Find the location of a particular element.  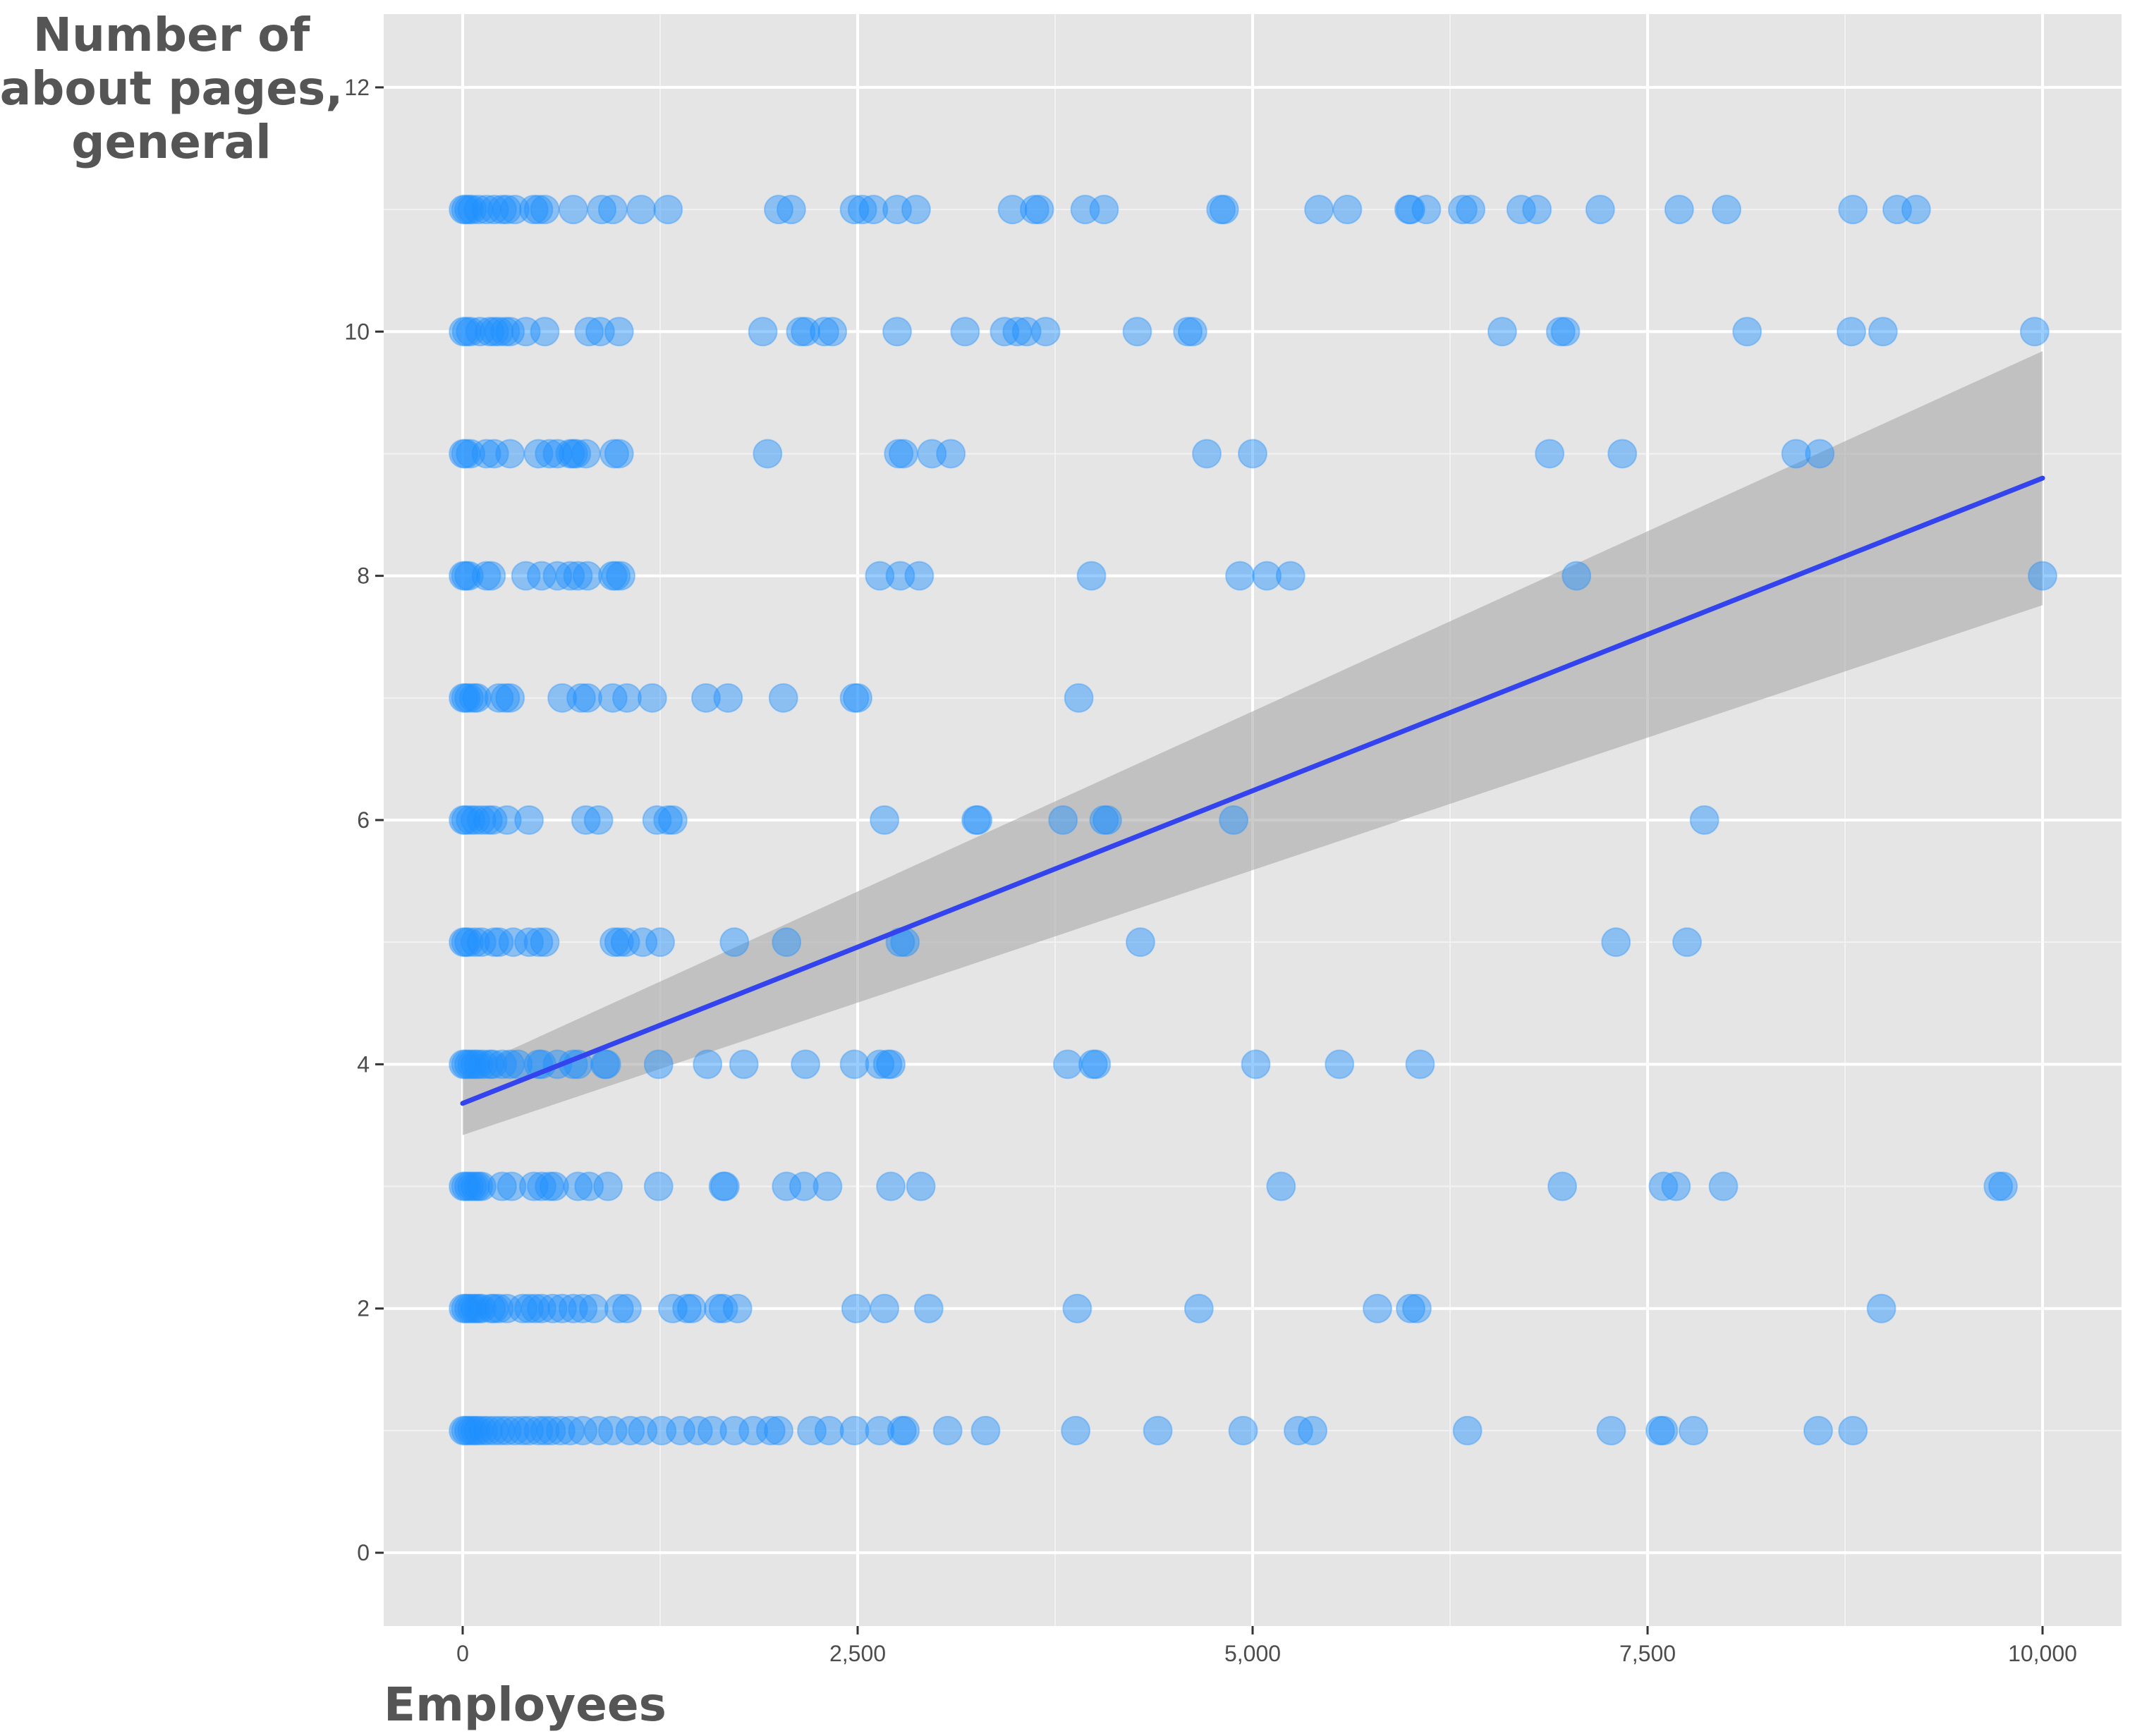

y-tick-label: 0 is located at coordinates (363, 1552).